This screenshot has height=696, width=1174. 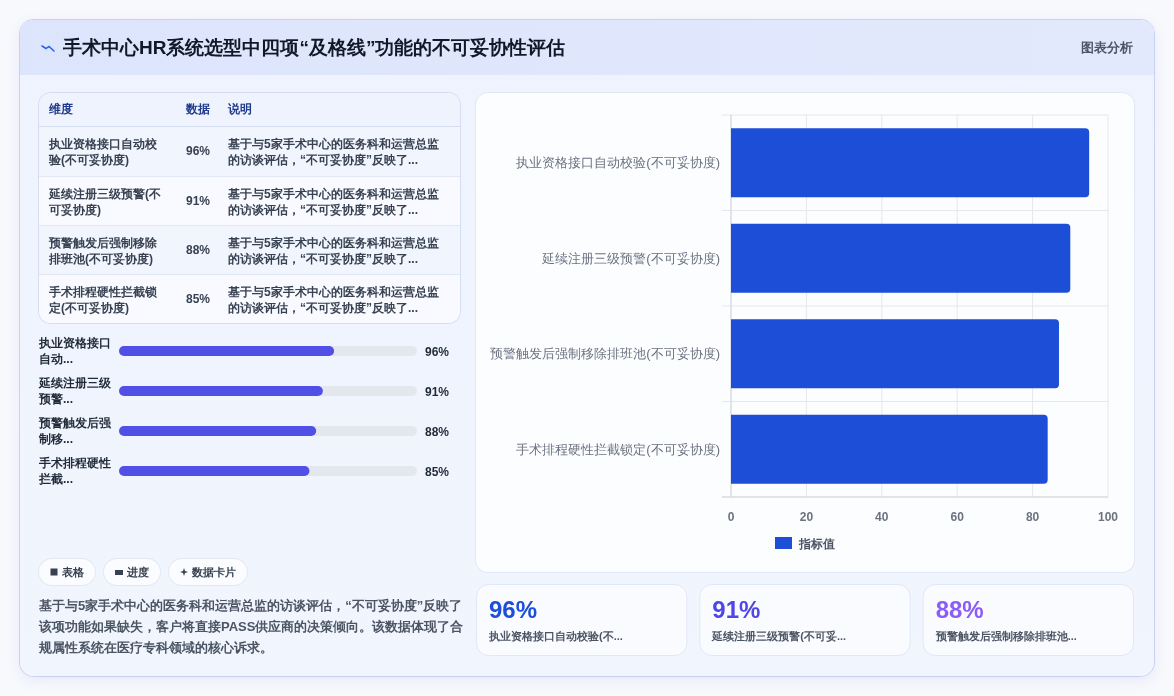 I want to click on legend-label: 指标值, so click(x=816, y=543).